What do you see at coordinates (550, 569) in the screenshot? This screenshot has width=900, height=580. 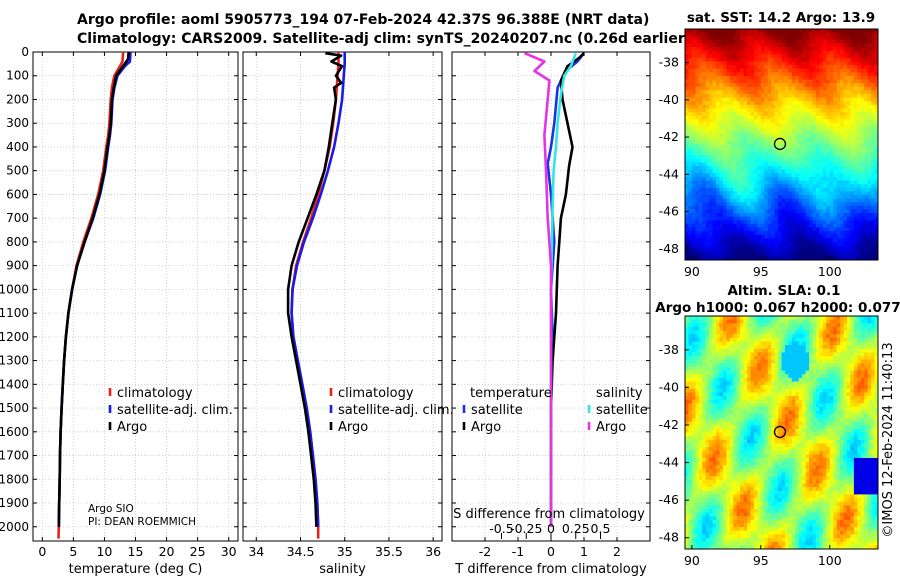 I see `x-axis-label: T difference from climatology` at bounding box center [550, 569].